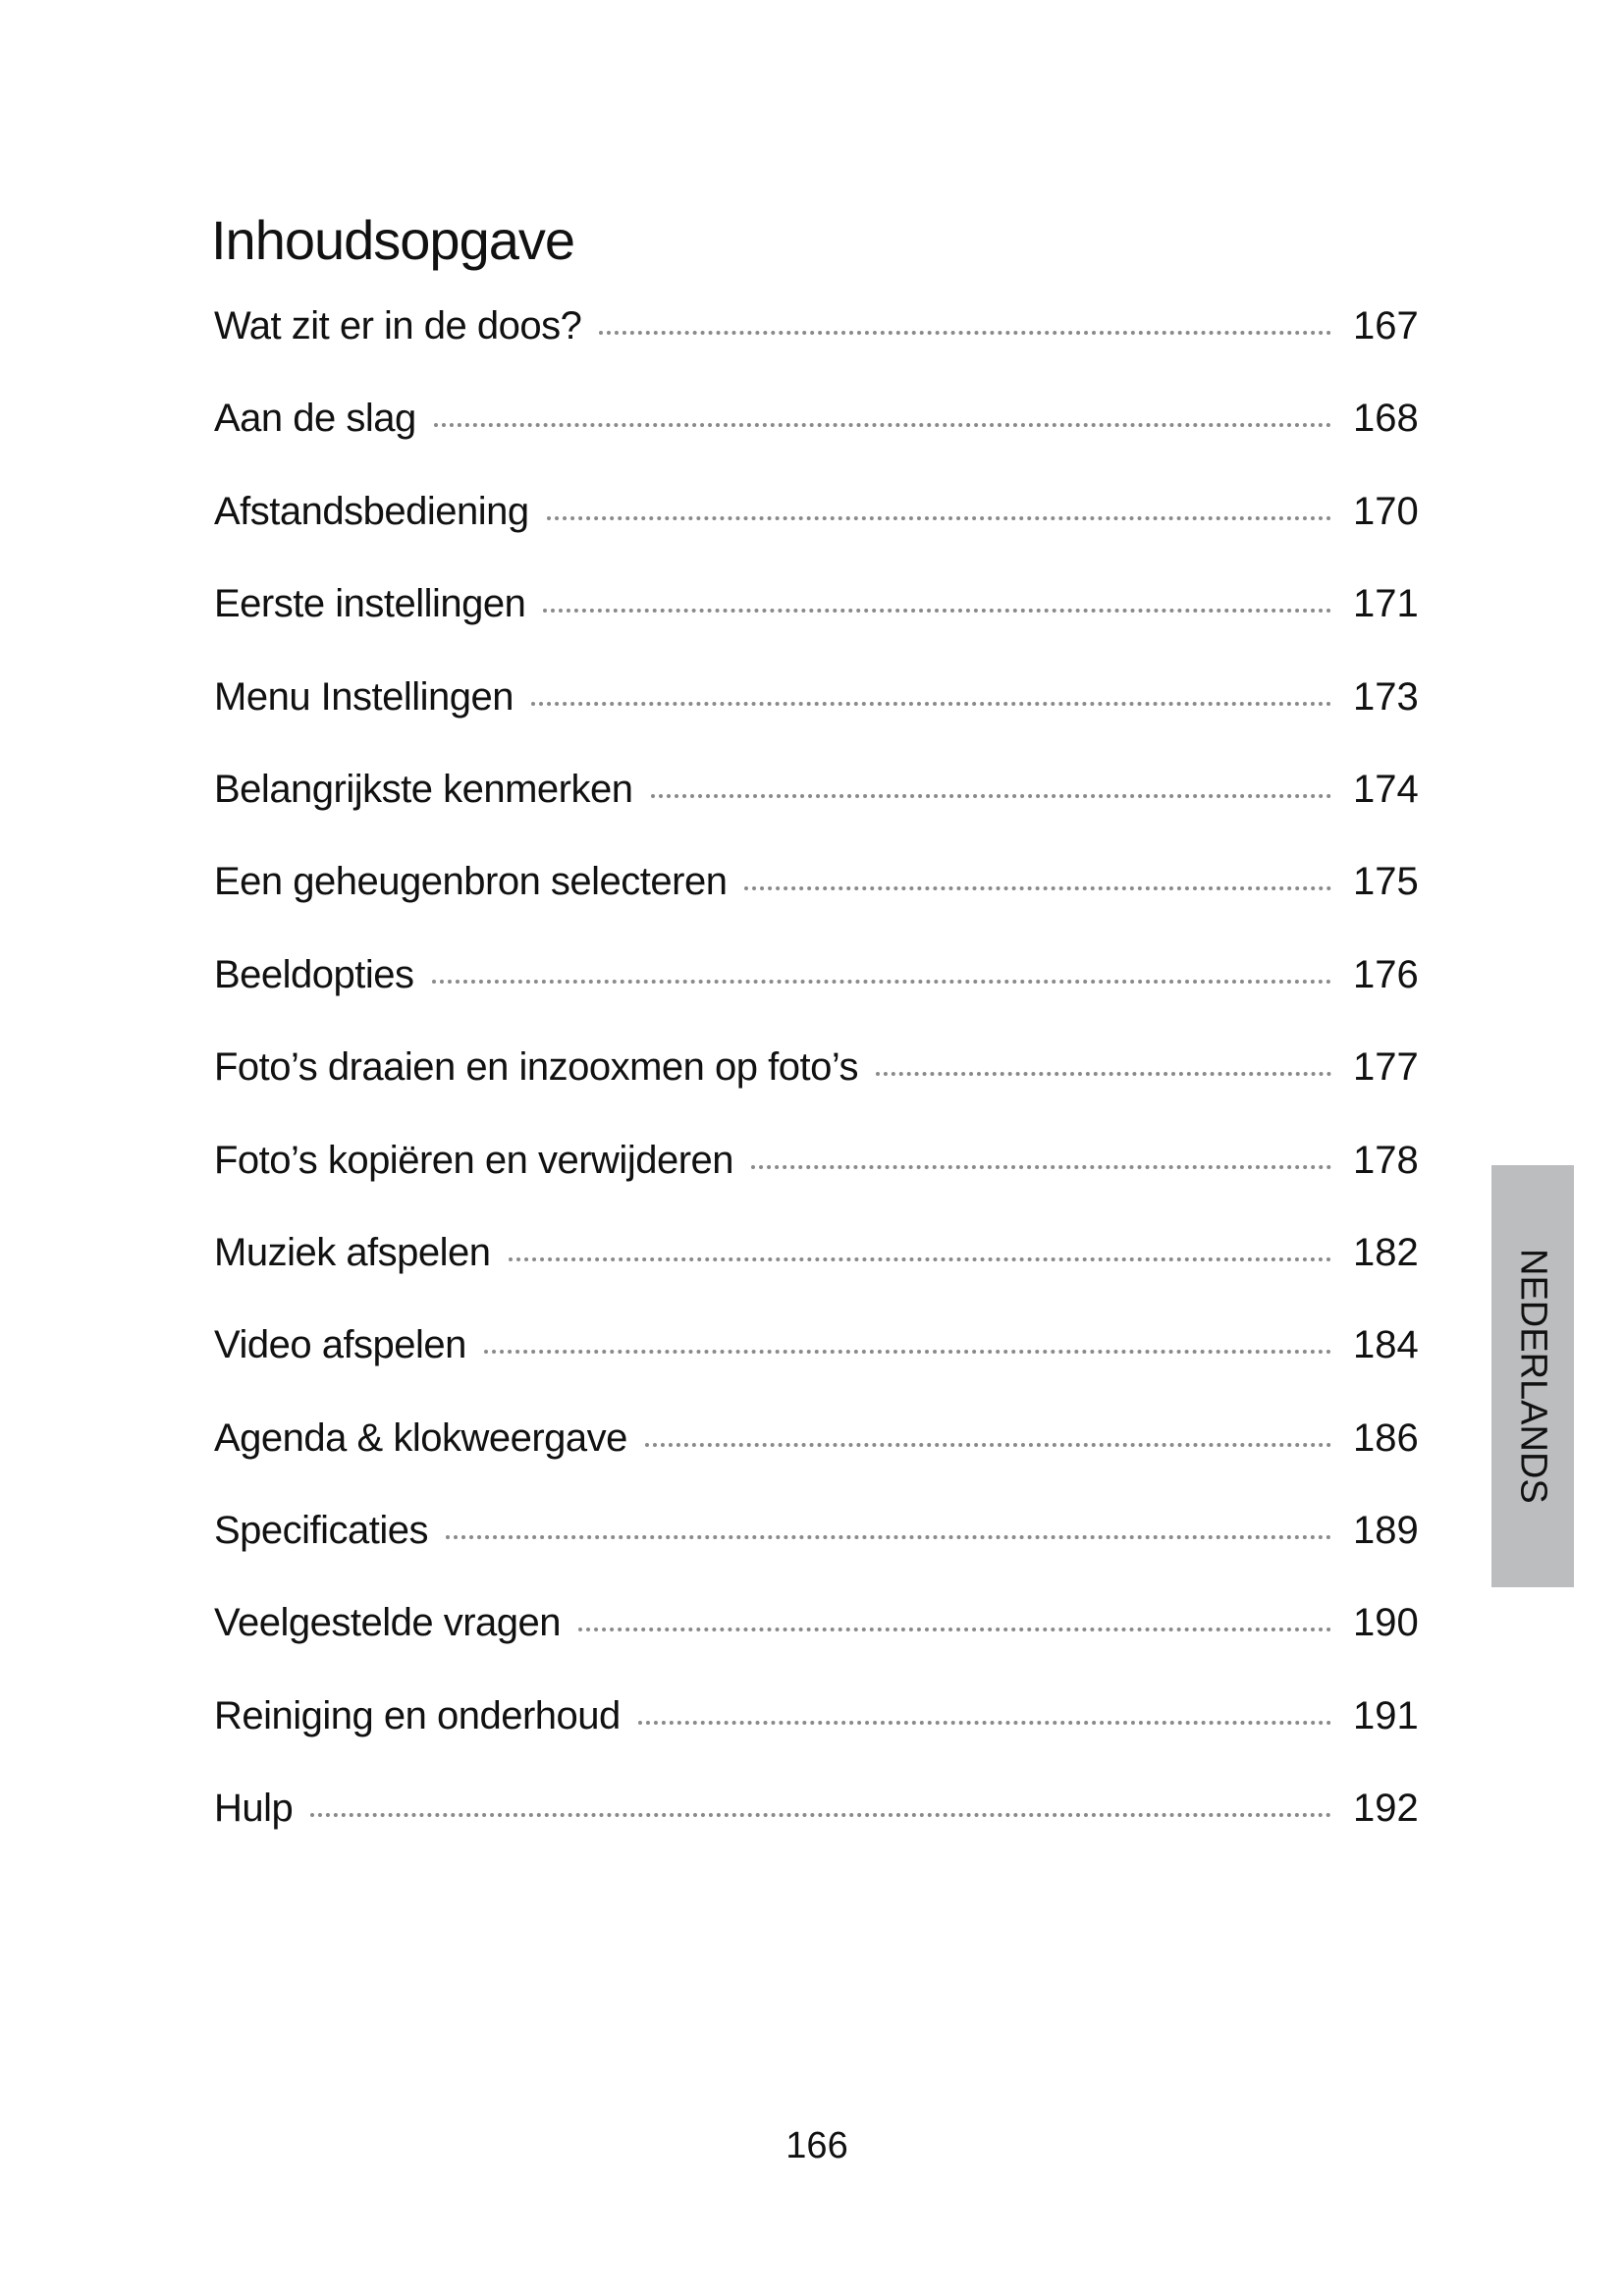 The width and height of the screenshot is (1624, 2296). I want to click on toc-entry-label: Beeldopties, so click(314, 974).